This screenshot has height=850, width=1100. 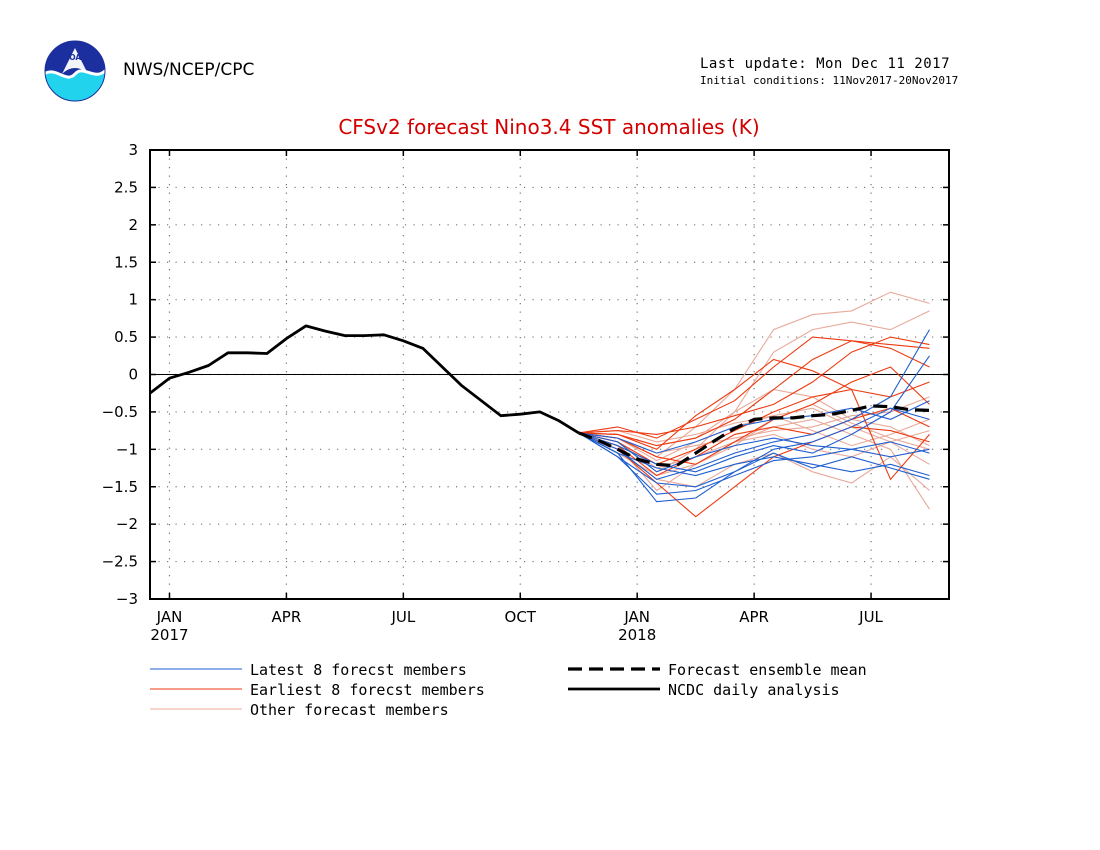 I want to click on earliest-members, so click(x=754, y=427).